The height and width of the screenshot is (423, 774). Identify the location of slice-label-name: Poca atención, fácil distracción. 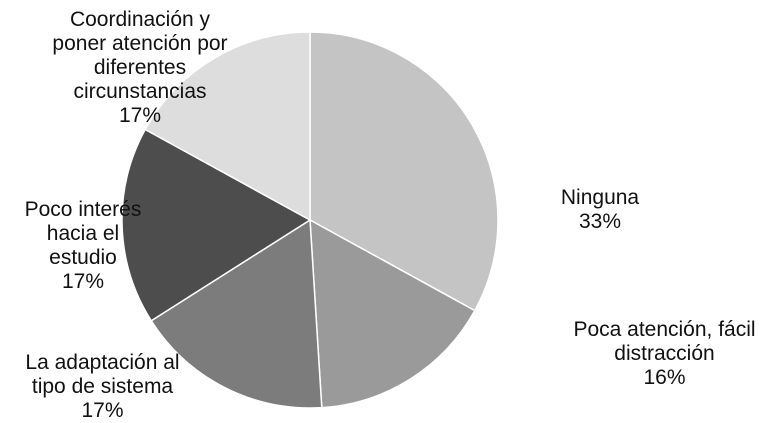
(664, 341).